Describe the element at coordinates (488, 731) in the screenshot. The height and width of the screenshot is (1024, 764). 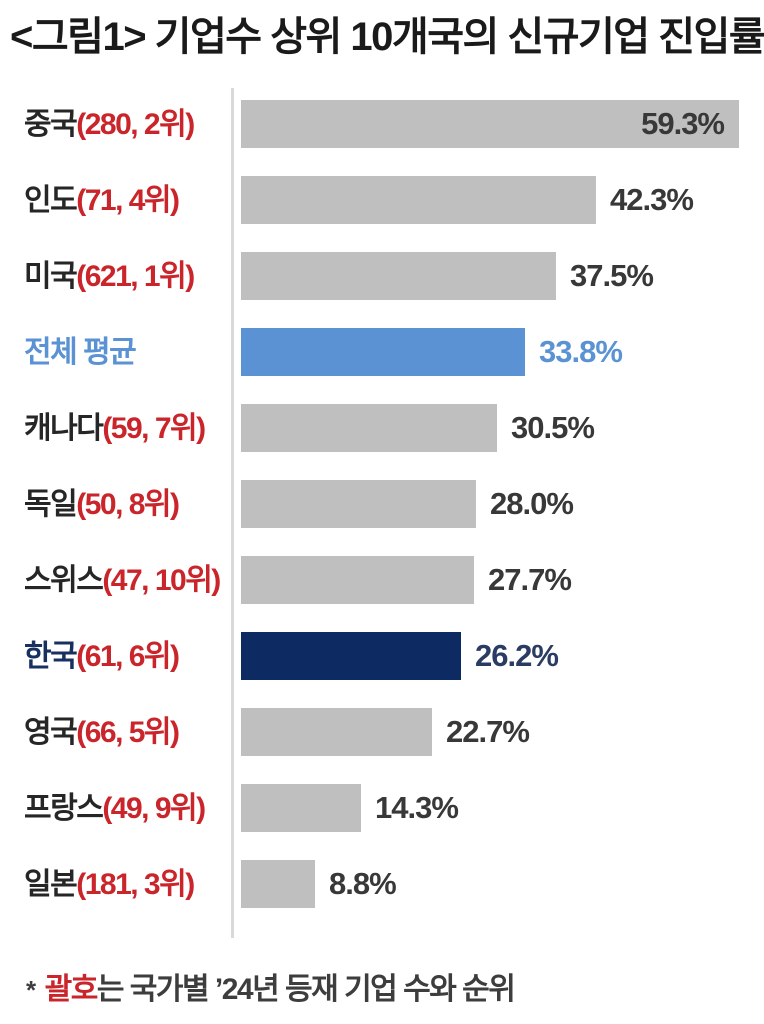
I see `value-label: 22.7%` at that location.